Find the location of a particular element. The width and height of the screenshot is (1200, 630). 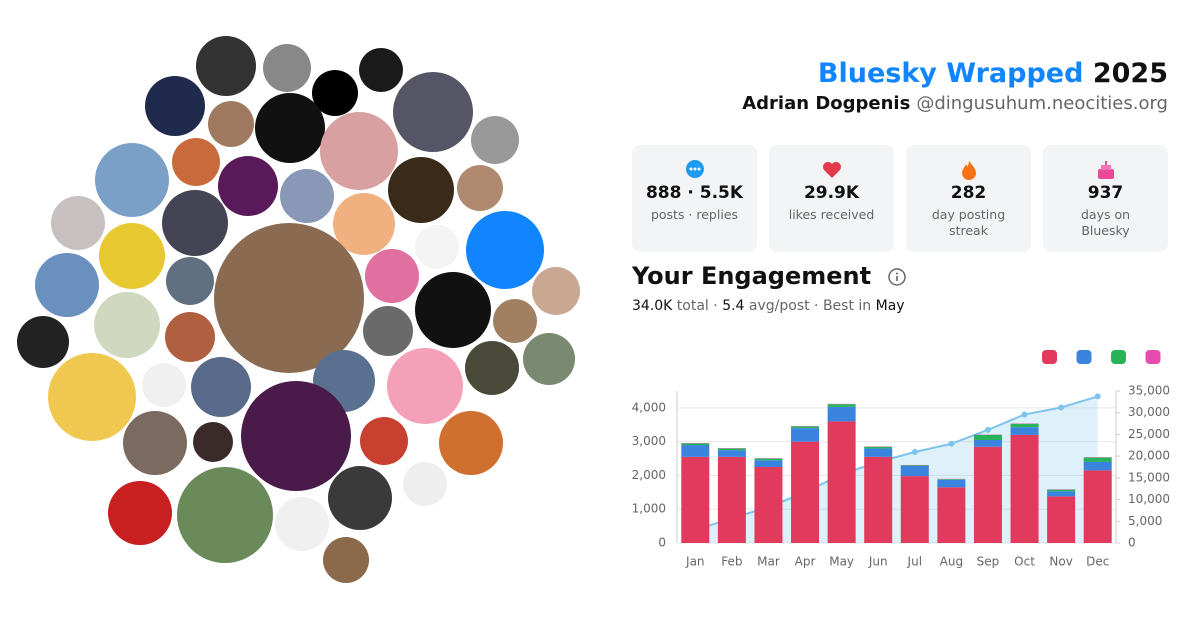

y2-tick-label: 30,000 is located at coordinates (1149, 412).